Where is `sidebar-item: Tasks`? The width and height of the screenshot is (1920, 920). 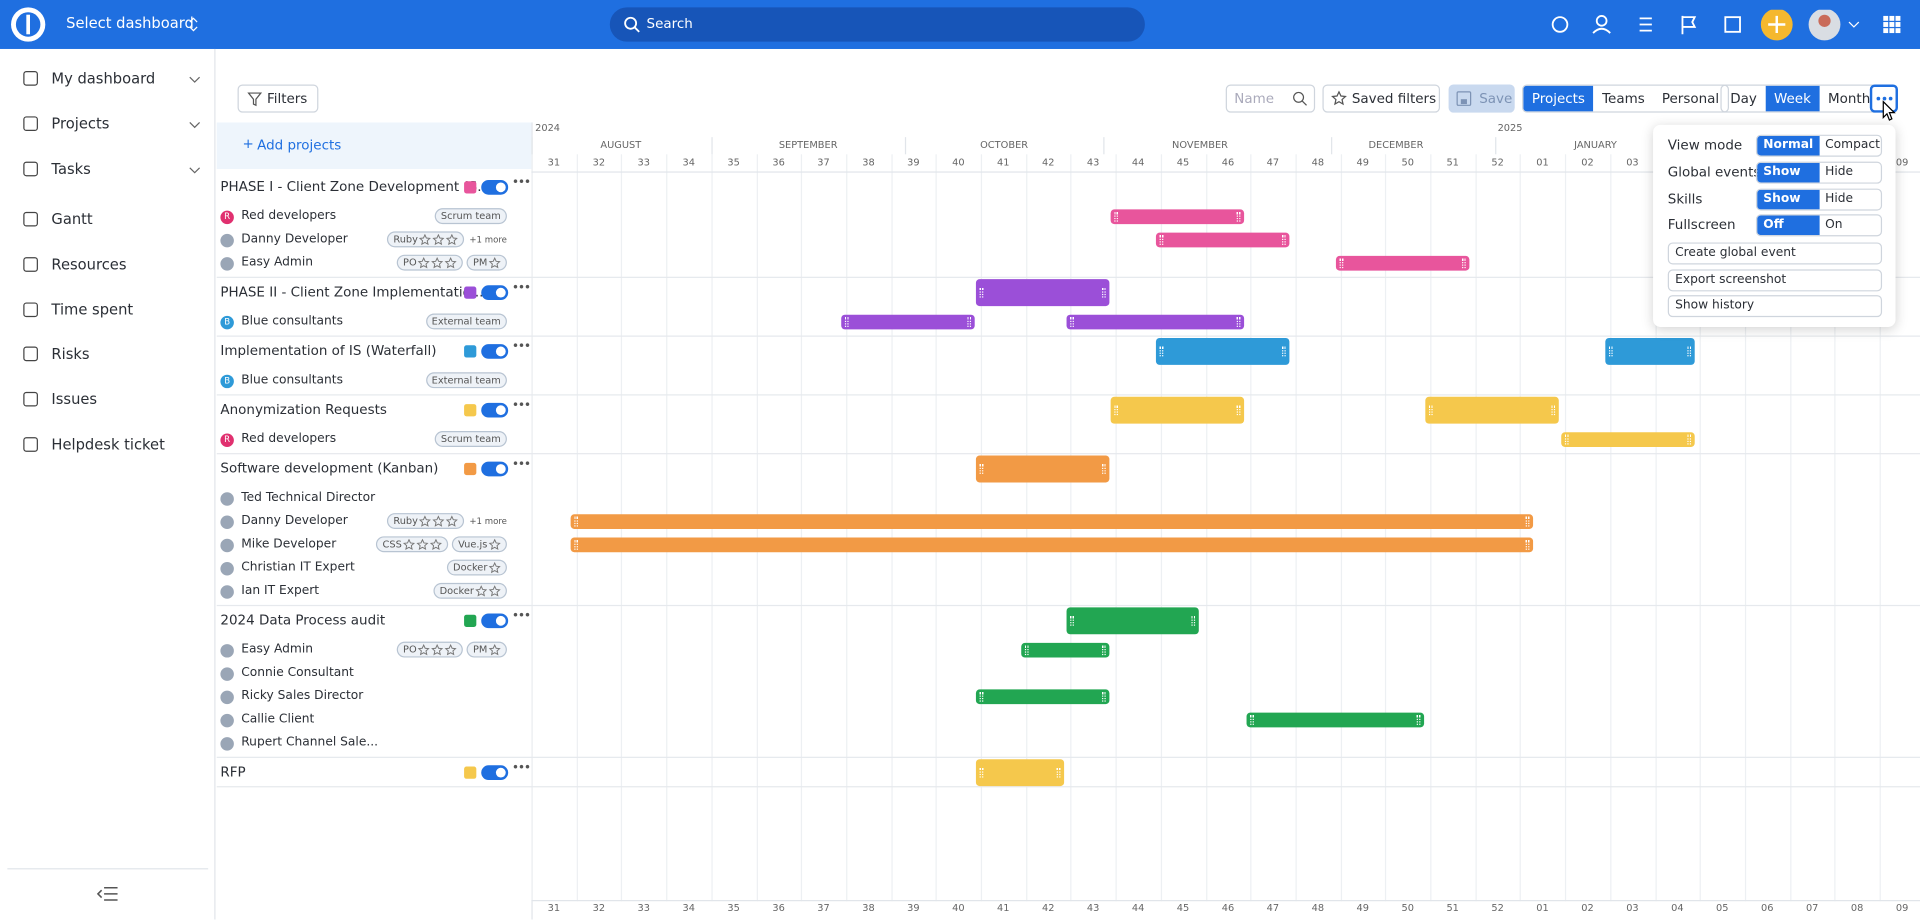
sidebar-item: Tasks is located at coordinates (71, 169).